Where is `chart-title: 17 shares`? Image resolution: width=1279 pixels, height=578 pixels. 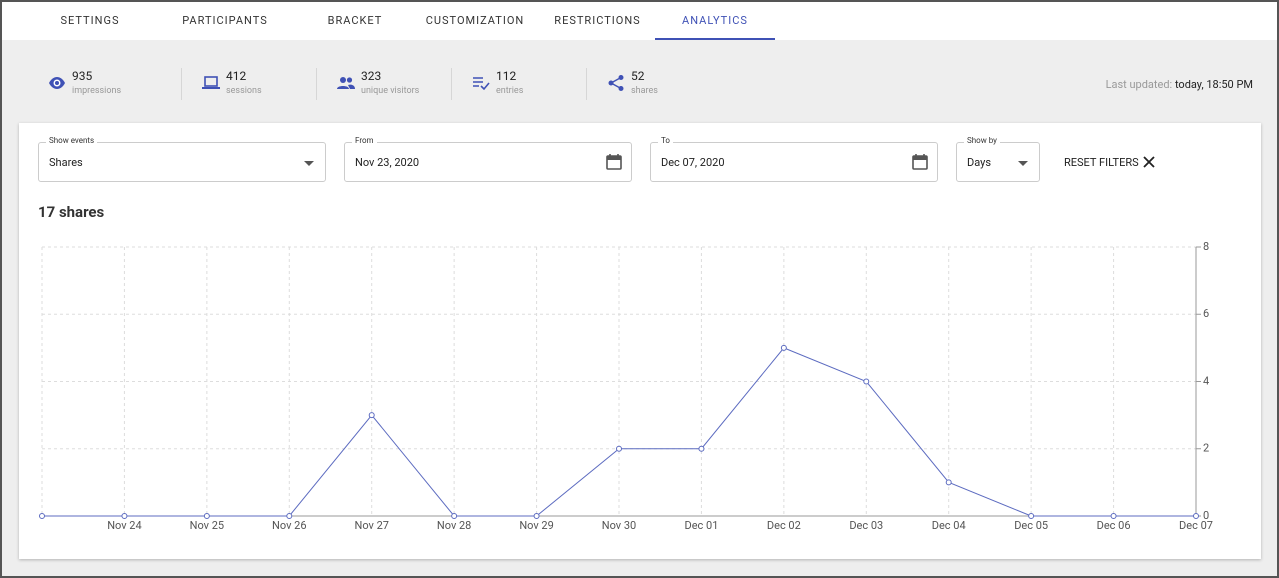 chart-title: 17 shares is located at coordinates (71, 212).